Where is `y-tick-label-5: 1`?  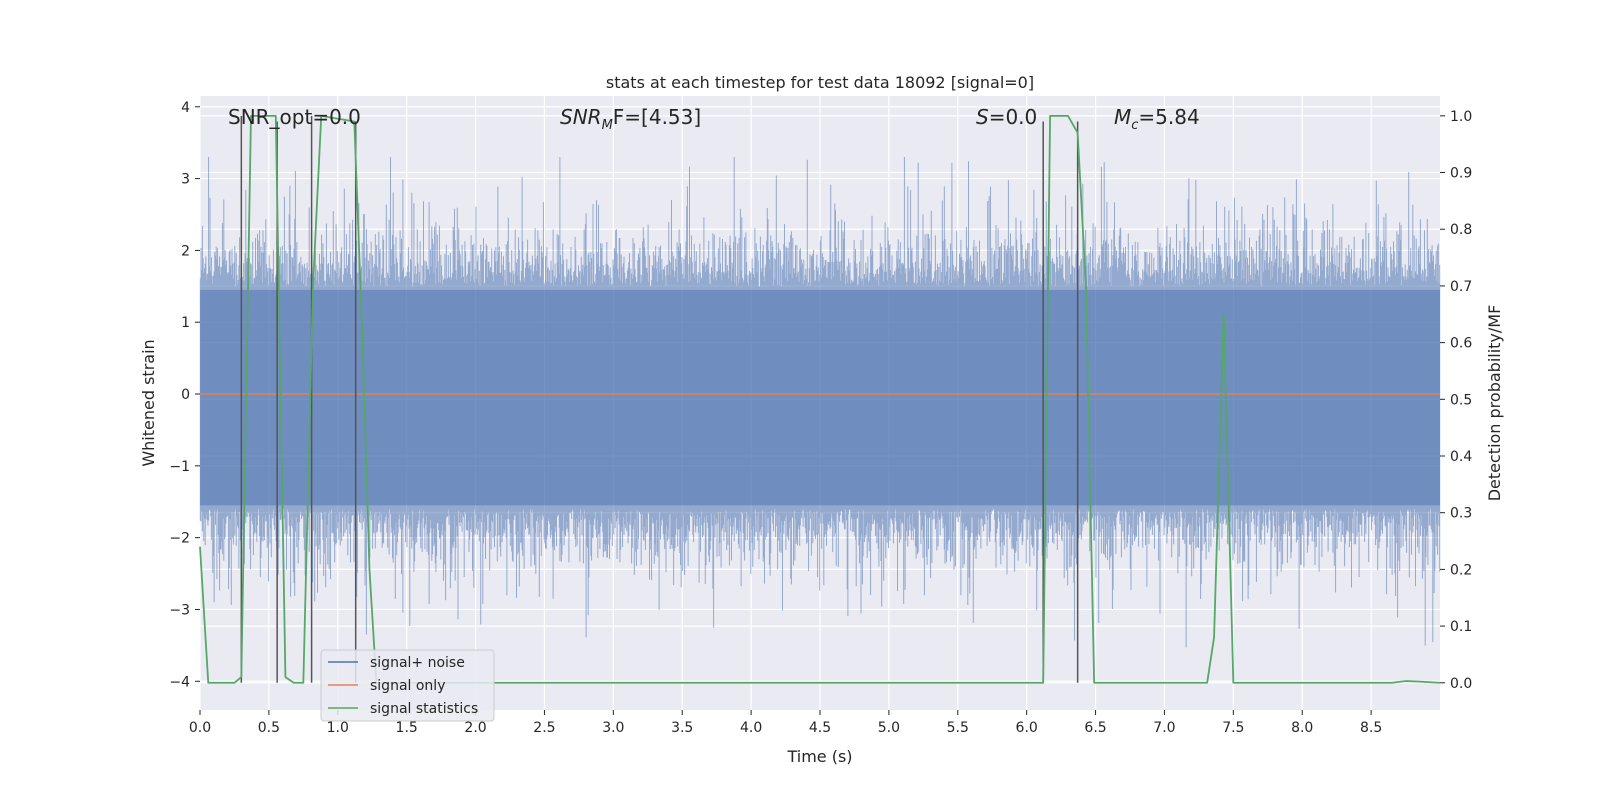 y-tick-label-5: 1 is located at coordinates (185, 323).